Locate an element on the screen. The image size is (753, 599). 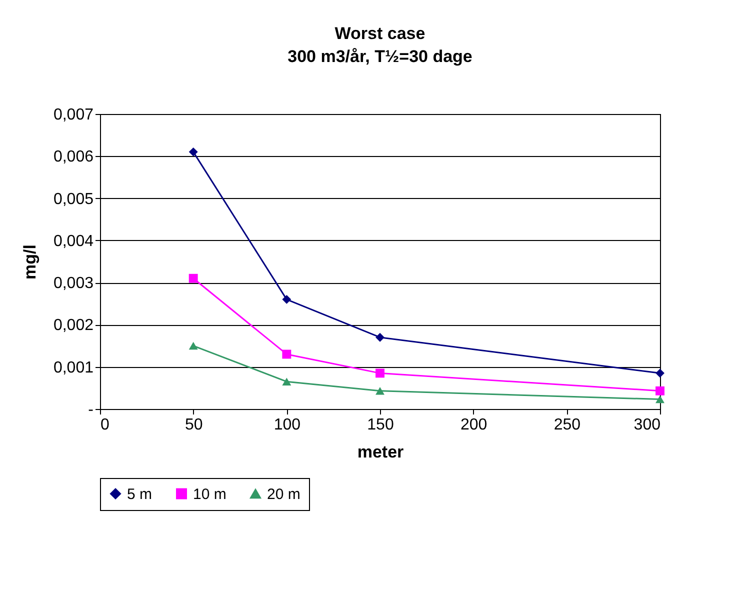
y-tick-label: 0,004 is located at coordinates (73, 241).